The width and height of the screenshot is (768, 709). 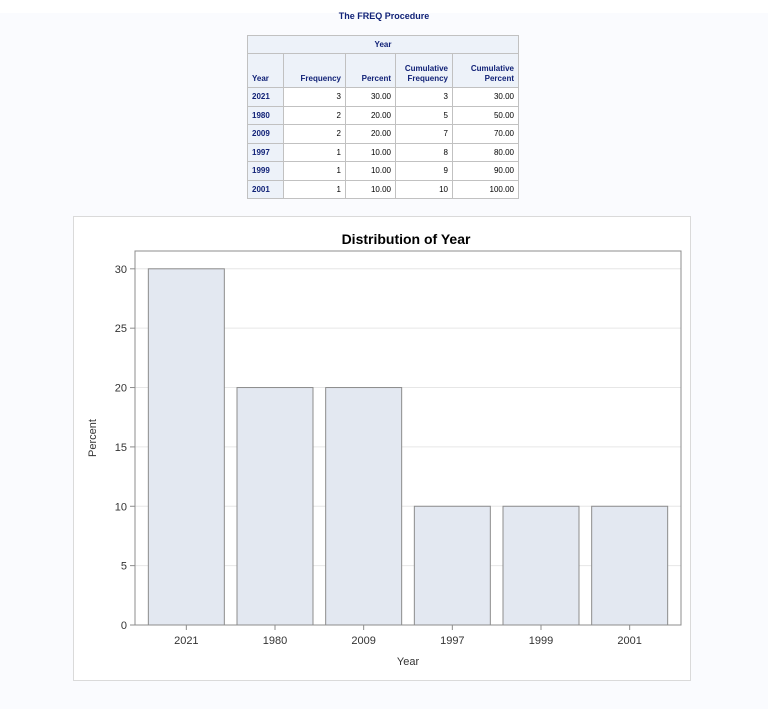 I want to click on row-year: 2001, so click(x=265, y=189).